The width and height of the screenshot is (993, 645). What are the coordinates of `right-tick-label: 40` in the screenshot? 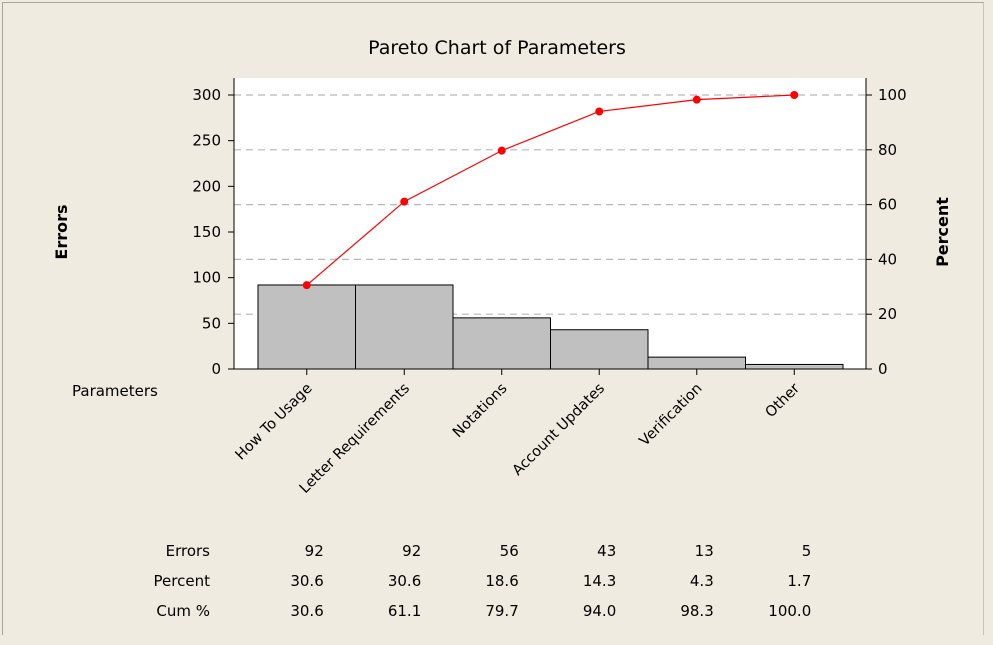 It's located at (887, 259).